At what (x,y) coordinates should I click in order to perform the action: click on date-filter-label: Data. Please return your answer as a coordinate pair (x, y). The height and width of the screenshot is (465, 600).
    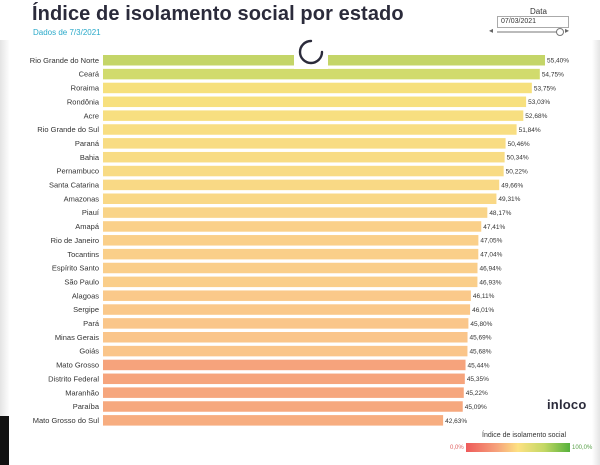
    Looking at the image, I should click on (538, 11).